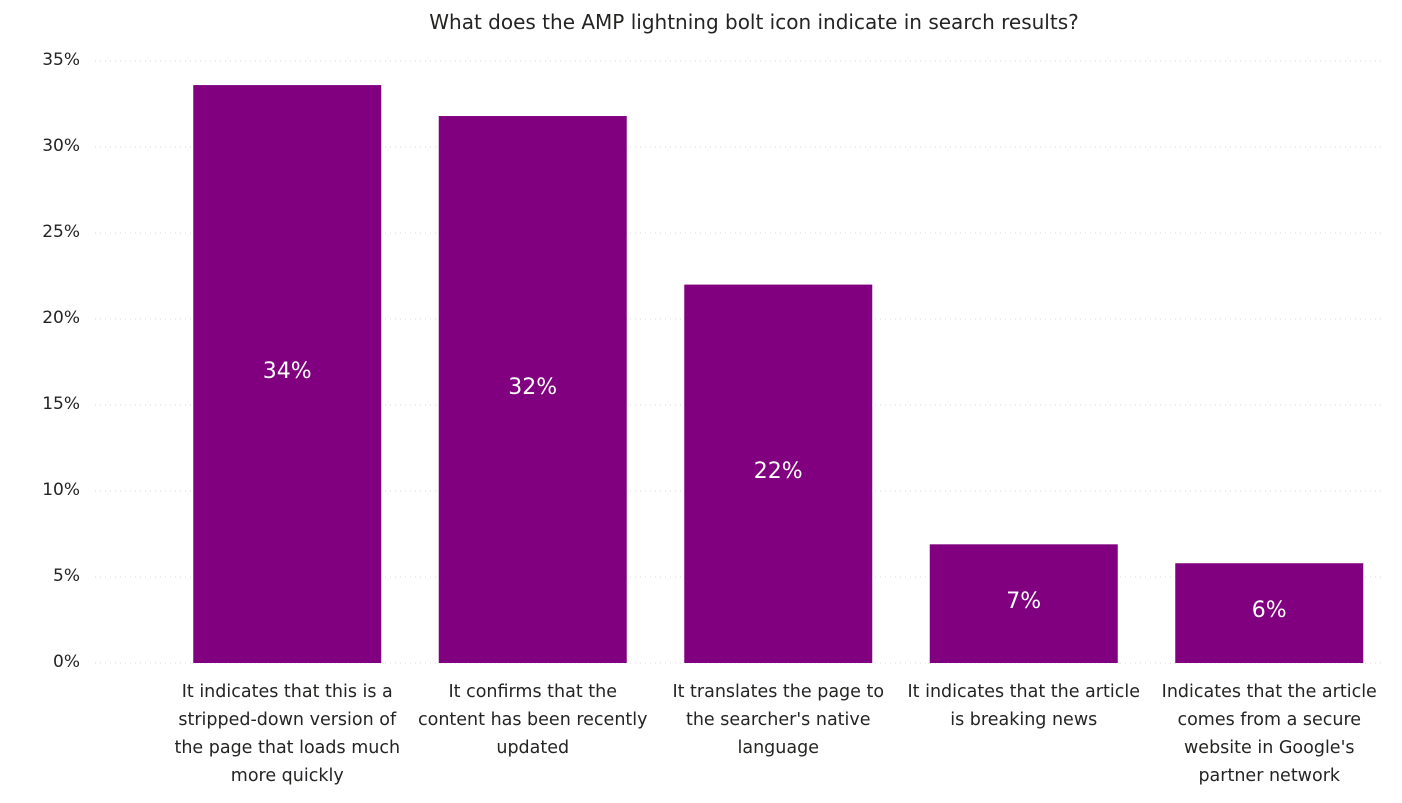  I want to click on data-label: 32%, so click(533, 387).